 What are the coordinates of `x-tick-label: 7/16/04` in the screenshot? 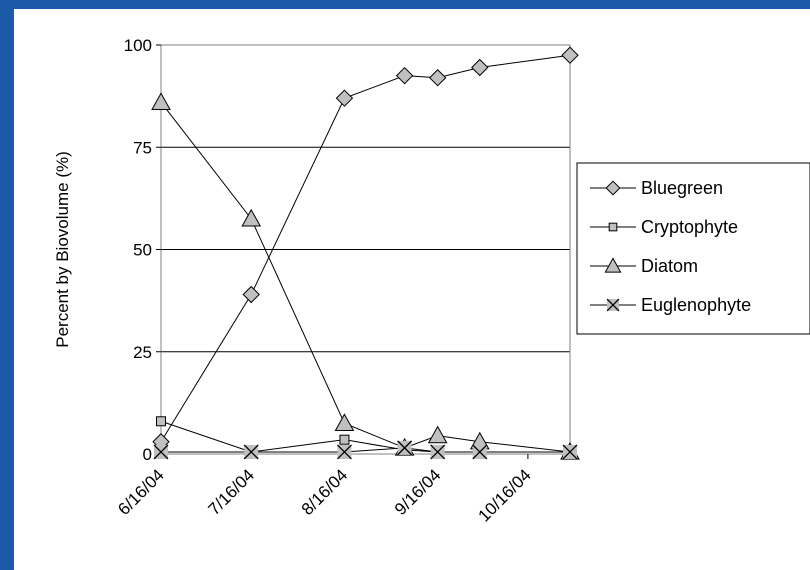 It's located at (231, 492).